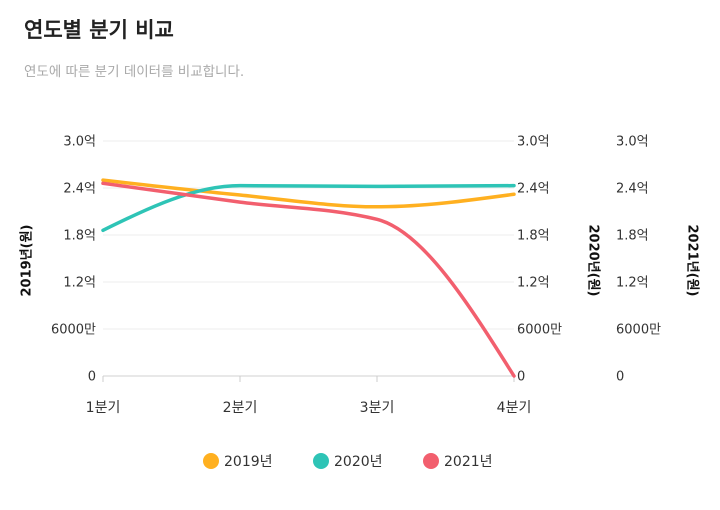 This screenshot has width=720, height=510. I want to click on y-tick-label-y1: 6000만, so click(73, 330).